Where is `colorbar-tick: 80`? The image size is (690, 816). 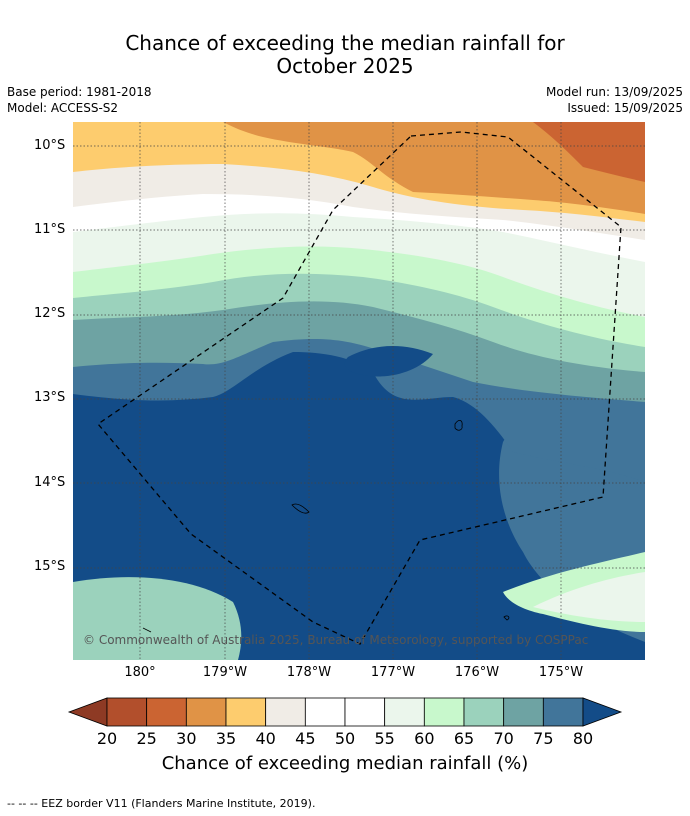 colorbar-tick: 80 is located at coordinates (583, 738).